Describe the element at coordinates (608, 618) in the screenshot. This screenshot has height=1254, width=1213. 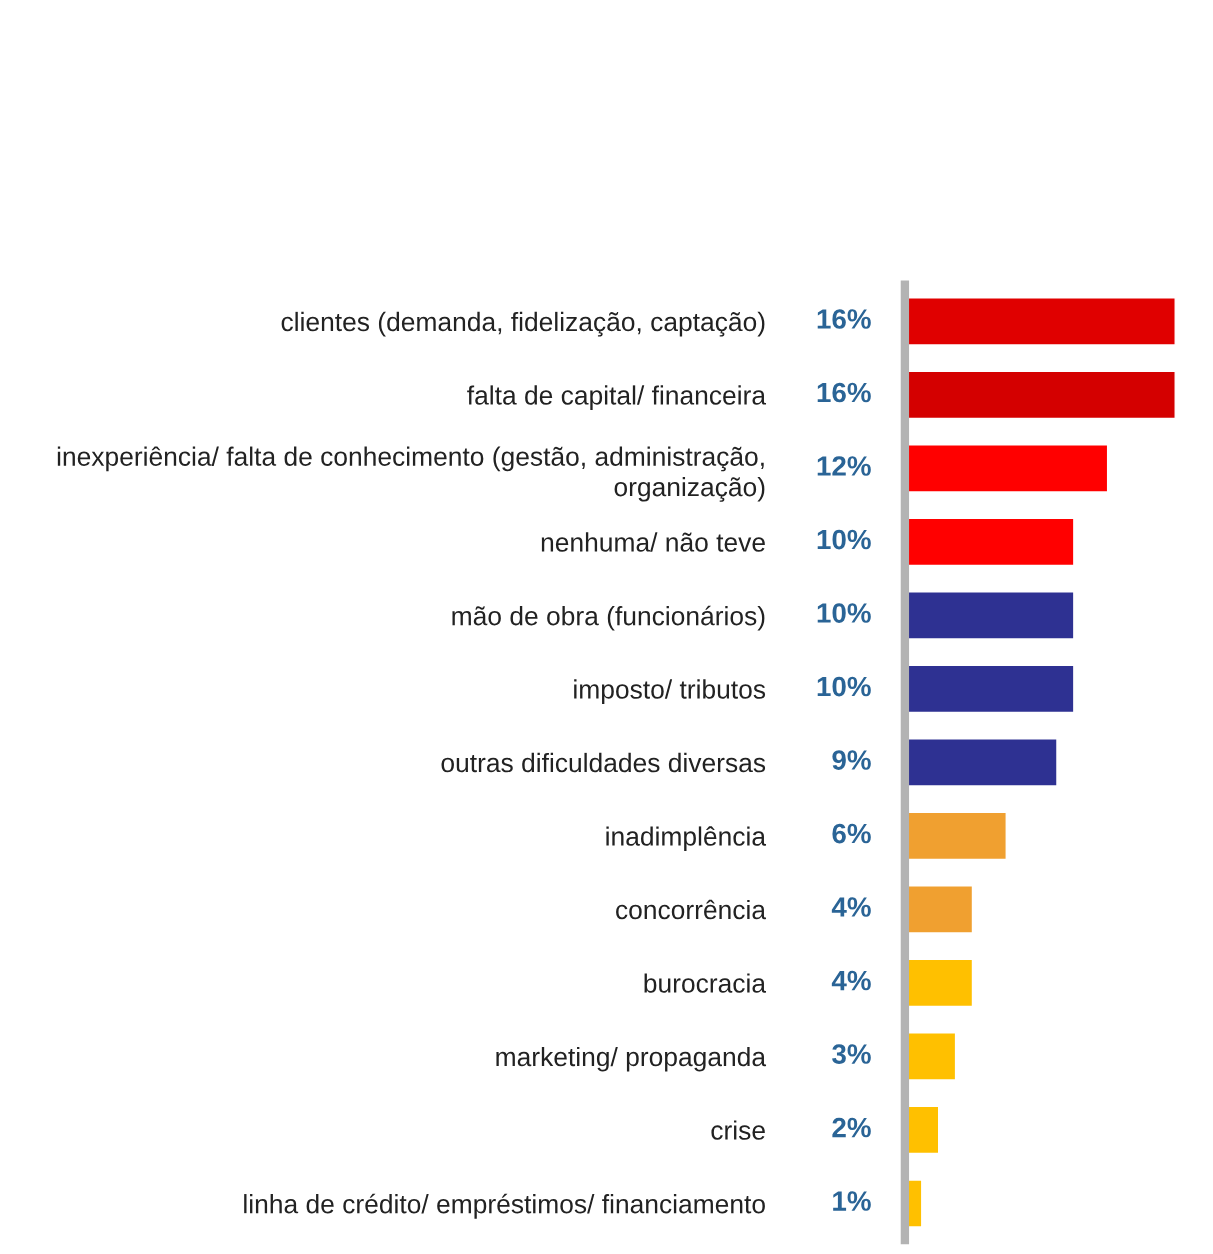
I see `y-tick-label: mão de obra (funcionários)` at that location.